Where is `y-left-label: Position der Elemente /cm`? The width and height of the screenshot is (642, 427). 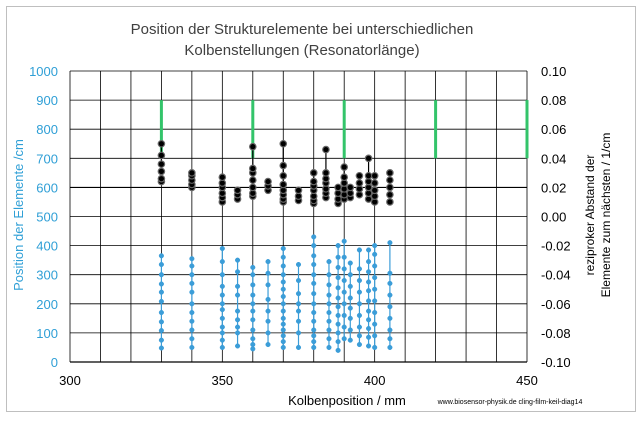 y-left-label: Position der Elemente /cm is located at coordinates (18, 215).